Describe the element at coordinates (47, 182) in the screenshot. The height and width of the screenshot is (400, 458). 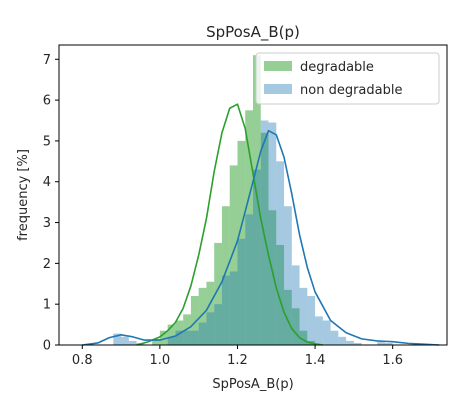
I see `y-tick-label: 4` at that location.